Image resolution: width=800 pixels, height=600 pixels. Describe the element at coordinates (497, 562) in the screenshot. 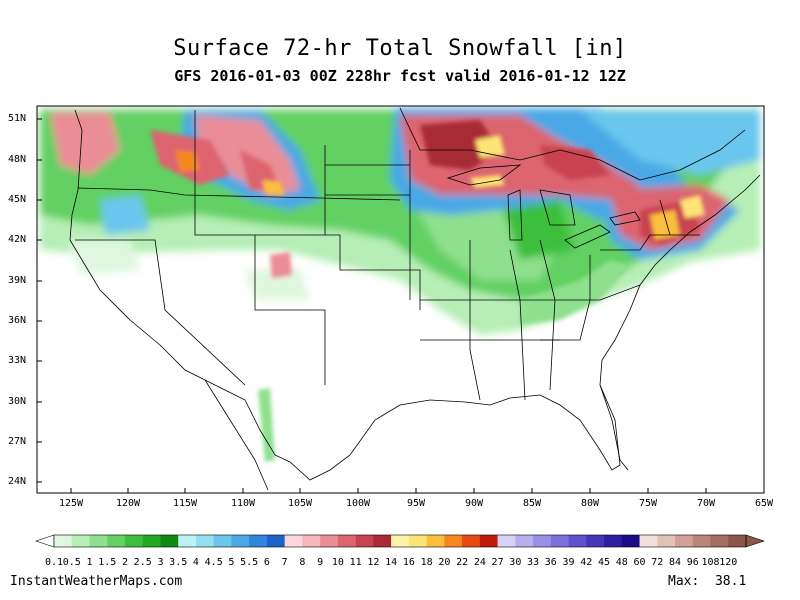

I see `colorbar-tick-label: 27` at that location.